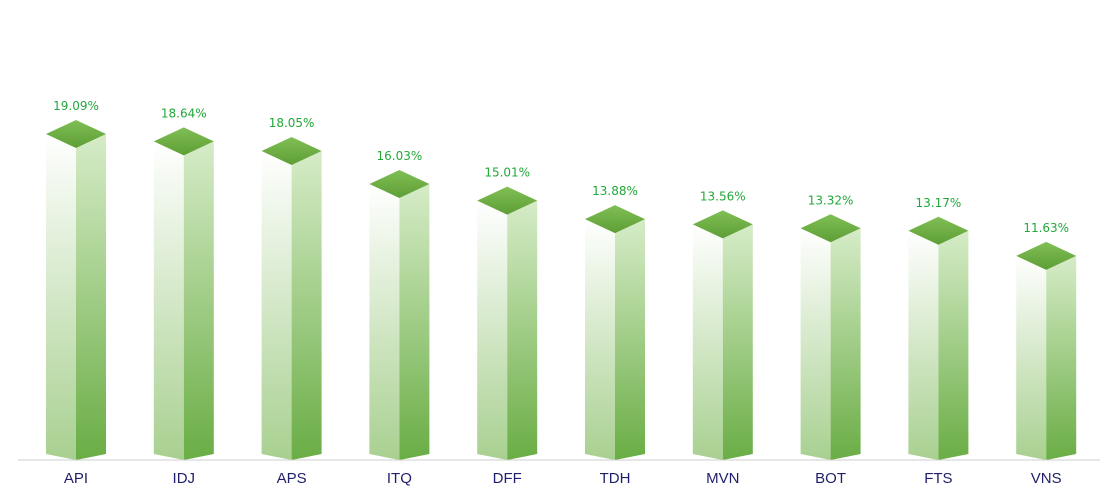 The image size is (1117, 494). I want to click on bar-mvn, so click(722, 335).